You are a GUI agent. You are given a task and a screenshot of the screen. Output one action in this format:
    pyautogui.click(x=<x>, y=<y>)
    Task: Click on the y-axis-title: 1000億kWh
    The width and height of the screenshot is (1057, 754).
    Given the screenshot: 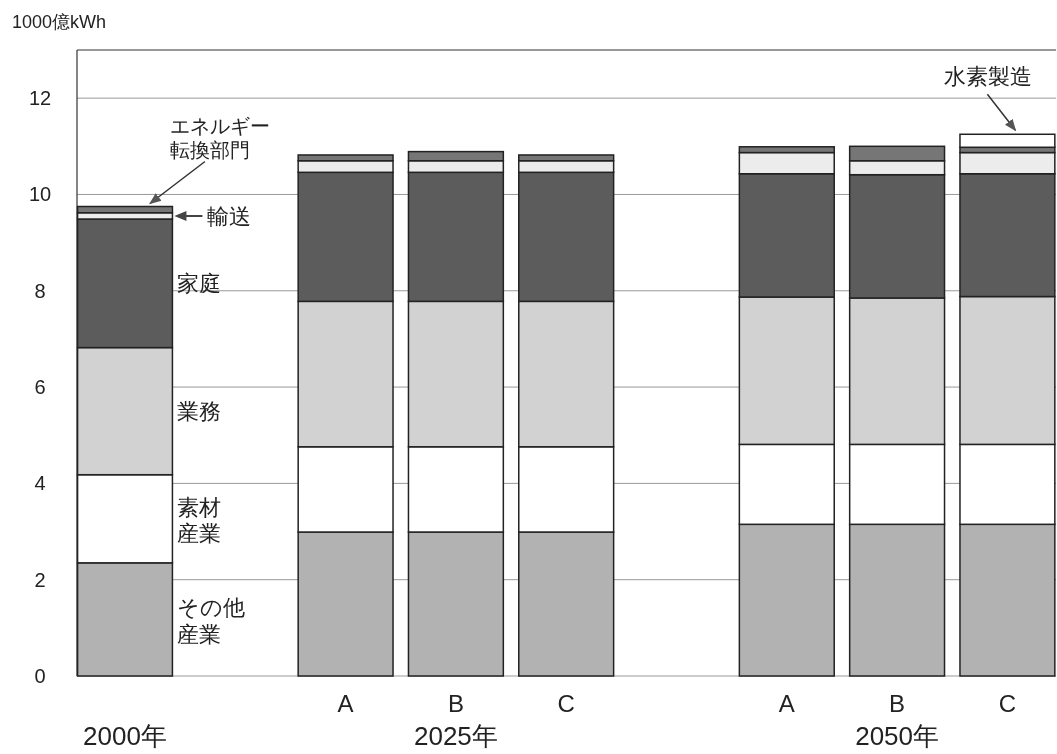 What is the action you would take?
    pyautogui.click(x=59, y=22)
    